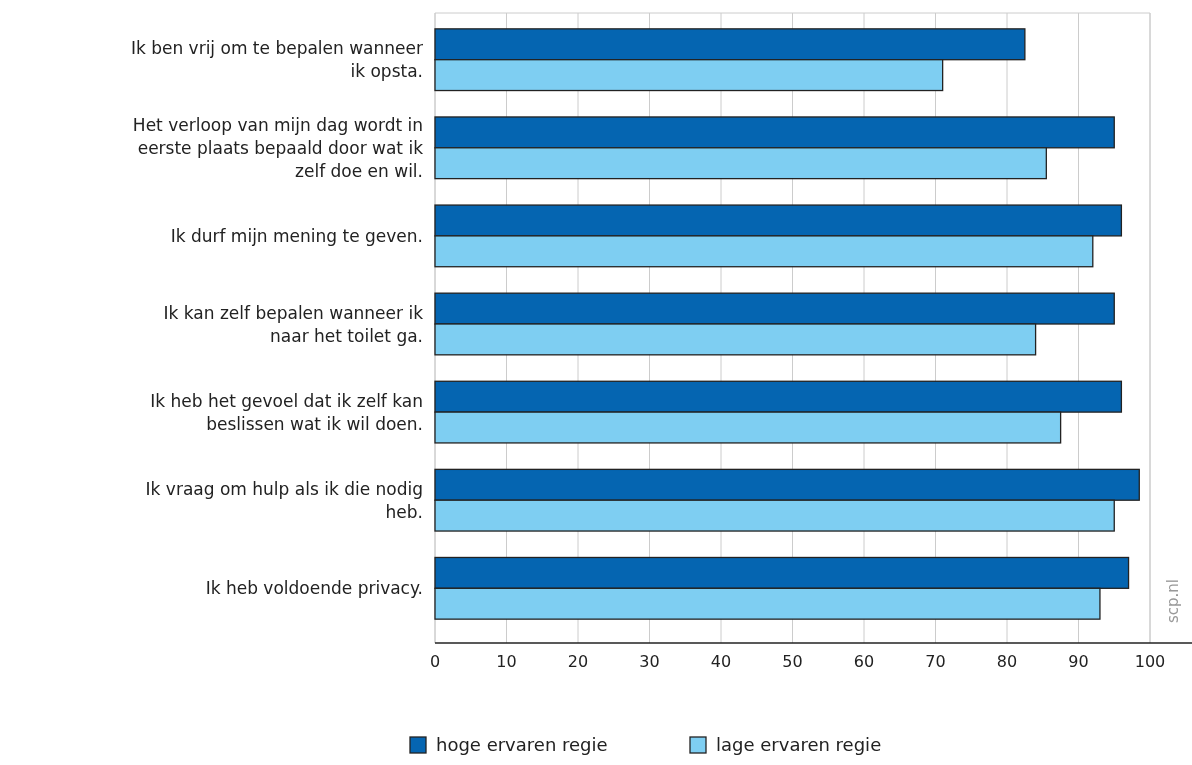  Describe the element at coordinates (314, 588) in the screenshot. I see `y-tick-label: Ik heb voldoende privacy.` at that location.